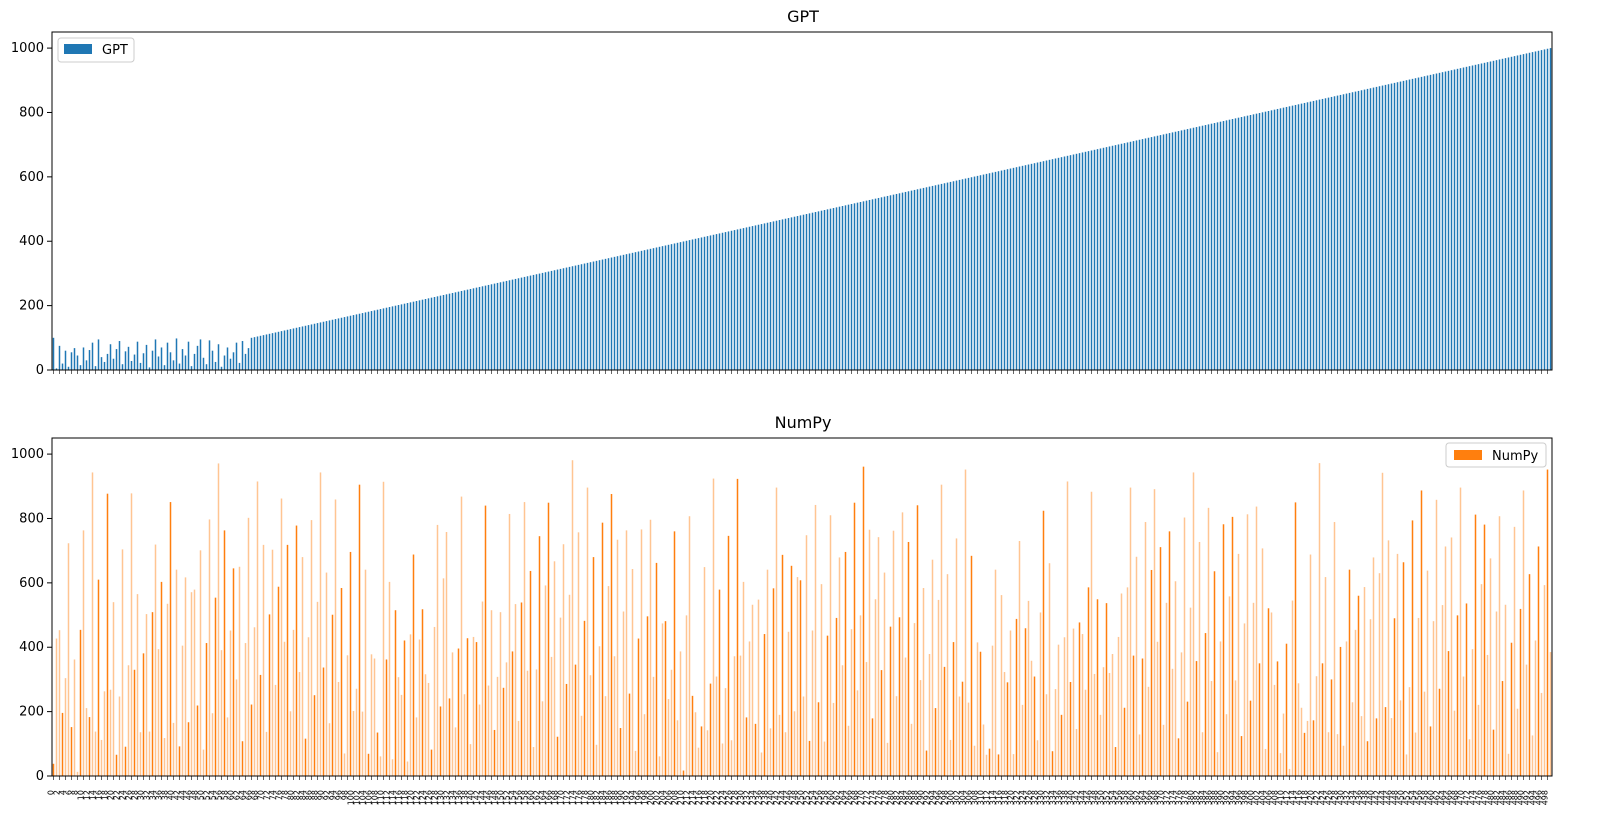  Describe the element at coordinates (147, 795) in the screenshot. I see `xtick-label: 32` at that location.